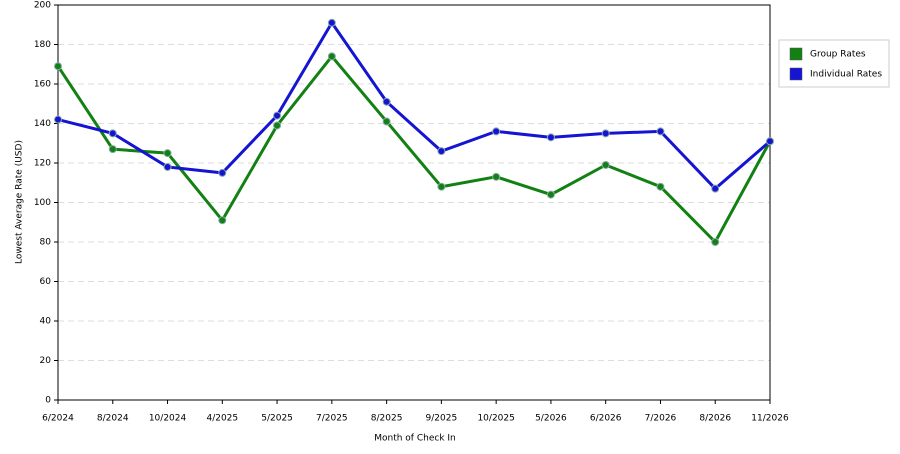 The image size is (900, 454). Describe the element at coordinates (551, 419) in the screenshot. I see `x-tick-label: 5/2026` at that location.